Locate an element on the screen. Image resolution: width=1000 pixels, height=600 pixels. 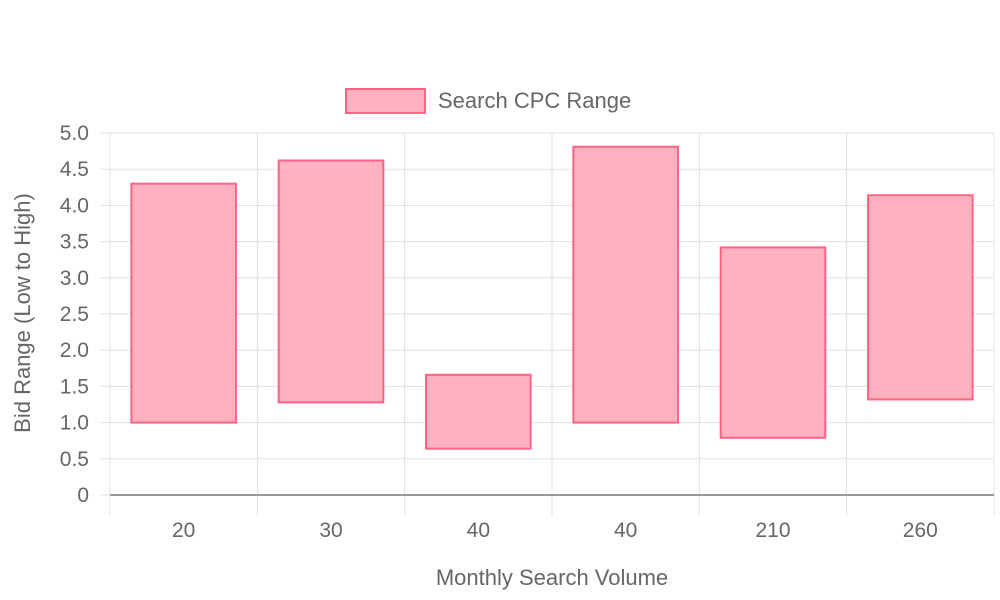
y-tick-label: 4.0 is located at coordinates (74, 205).